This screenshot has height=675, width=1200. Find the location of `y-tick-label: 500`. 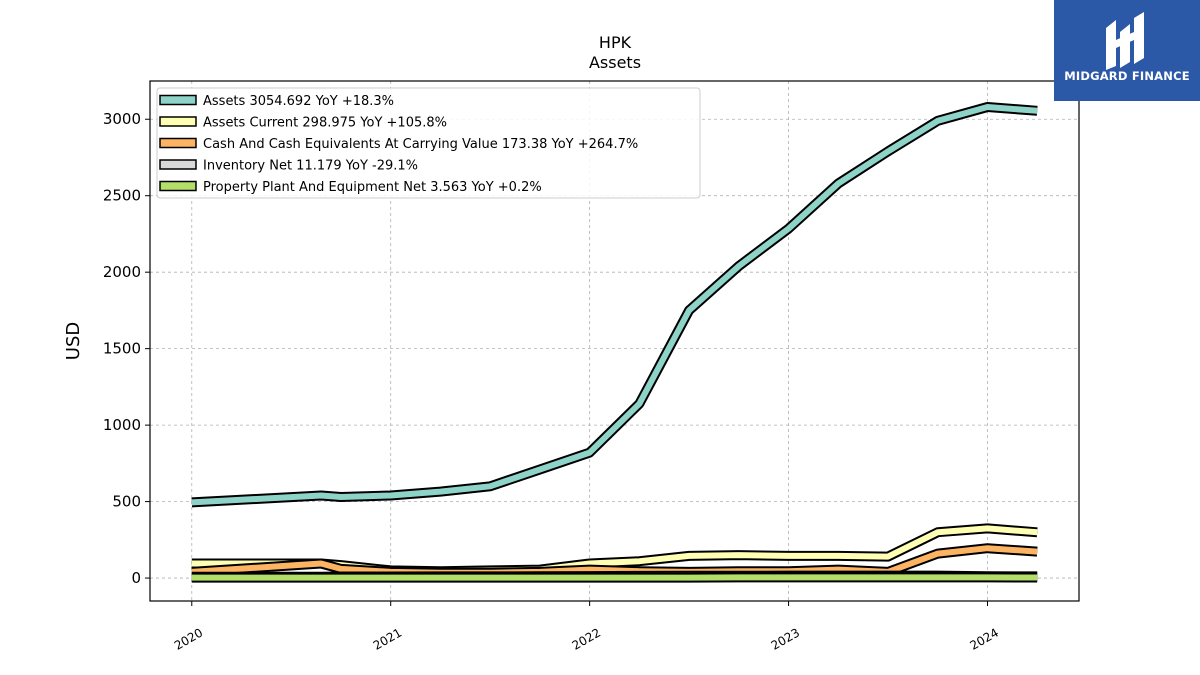

y-tick-label: 500 is located at coordinates (126, 502).